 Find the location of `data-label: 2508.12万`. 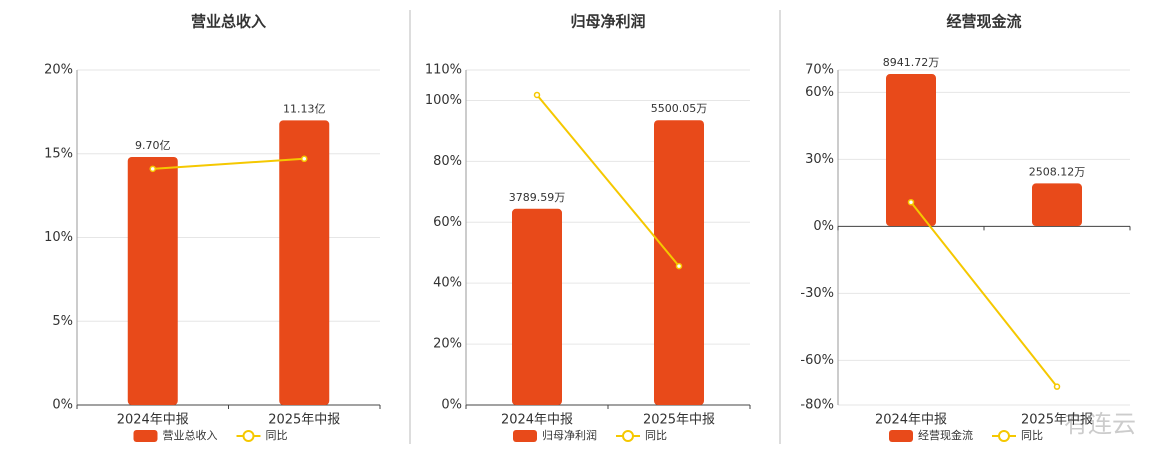

data-label: 2508.12万 is located at coordinates (1057, 171).